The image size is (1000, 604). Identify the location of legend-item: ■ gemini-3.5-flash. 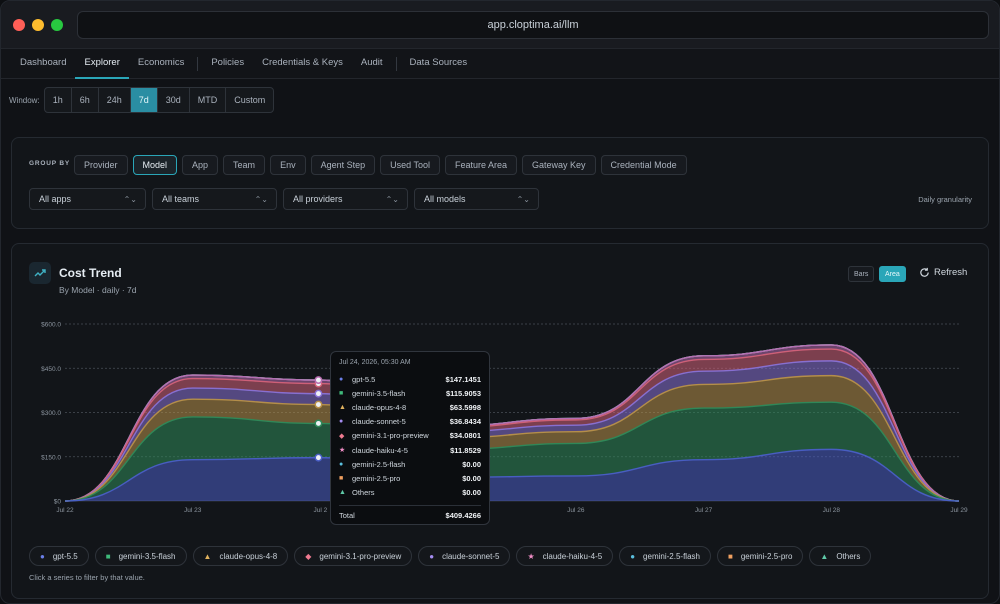
(140, 556).